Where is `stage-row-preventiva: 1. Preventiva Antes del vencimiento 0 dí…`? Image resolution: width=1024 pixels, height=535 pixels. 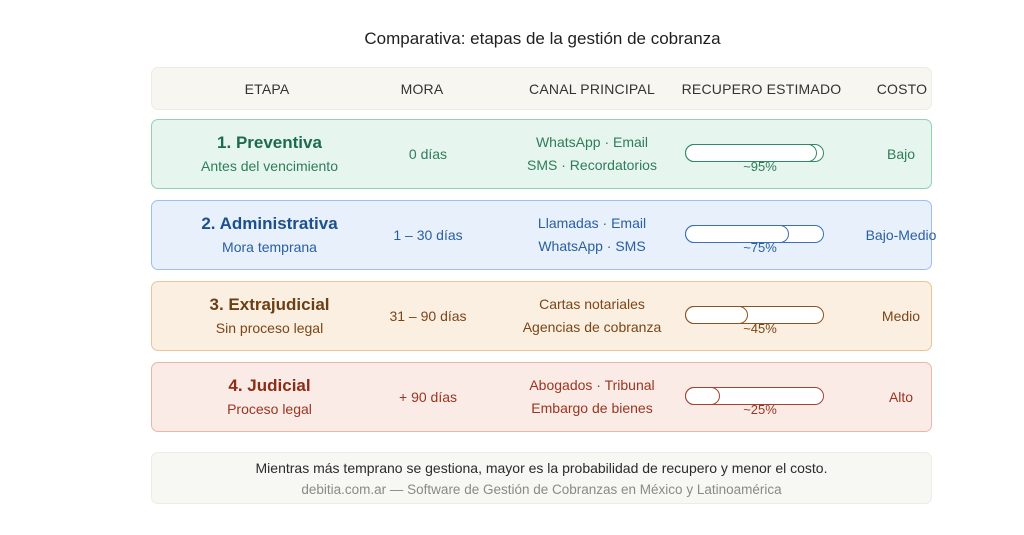
stage-row-preventiva: 1. Preventiva Antes del vencimiento 0 dí… is located at coordinates (541, 154).